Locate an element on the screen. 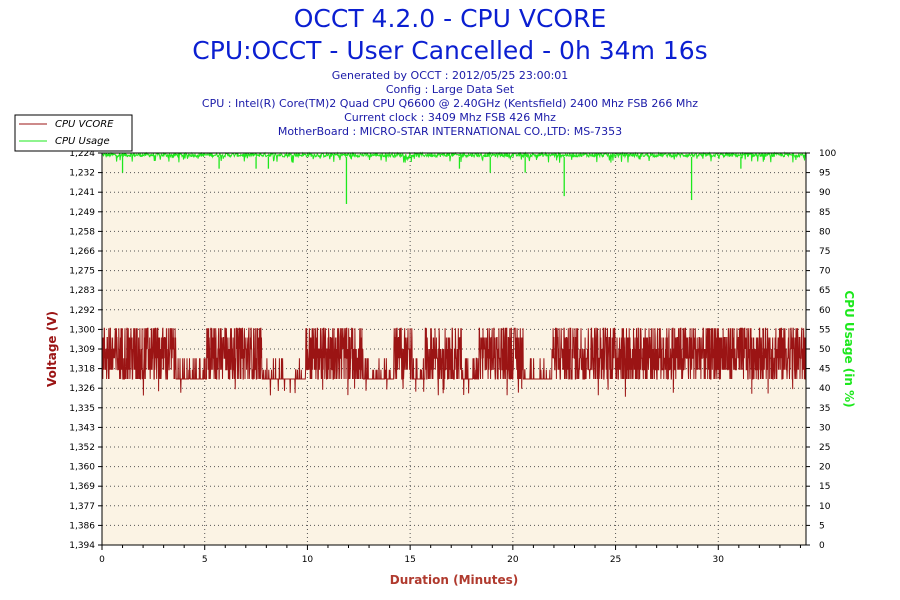 The width and height of the screenshot is (900, 600). info-line-config: Config : Large Data Set is located at coordinates (450, 89).